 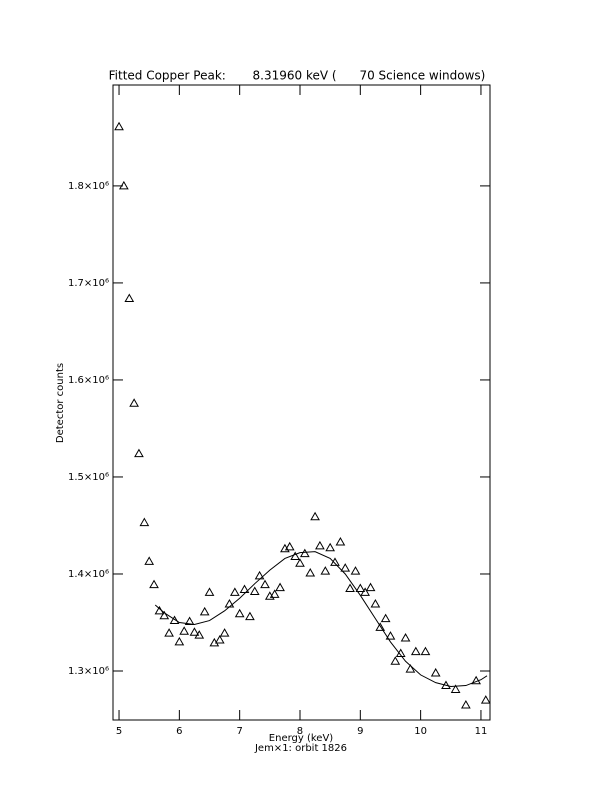 What do you see at coordinates (88, 186) in the screenshot?
I see `y-tick-label: 1.8×10⁶` at bounding box center [88, 186].